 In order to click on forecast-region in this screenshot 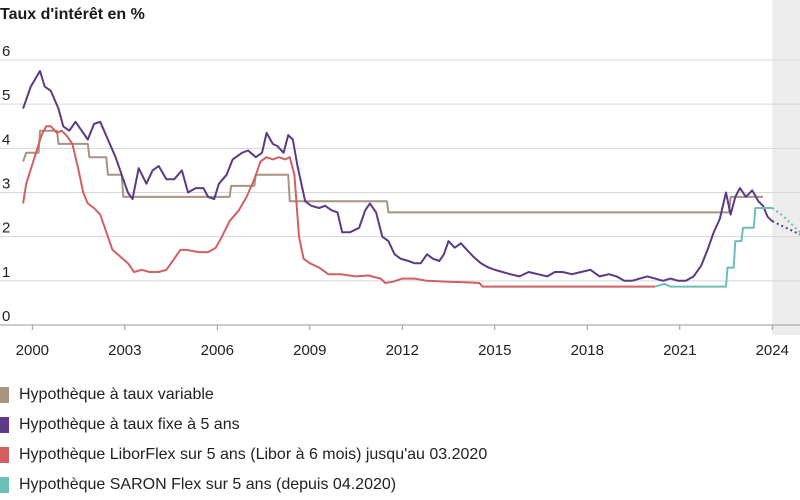, I will do `click(786, 167)`.